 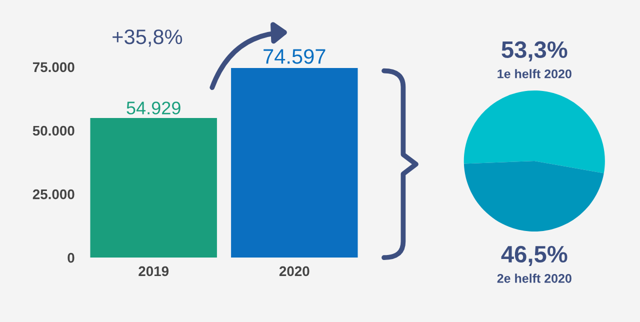 What do you see at coordinates (534, 256) in the screenshot?
I see `data-label: 46,5%` at bounding box center [534, 256].